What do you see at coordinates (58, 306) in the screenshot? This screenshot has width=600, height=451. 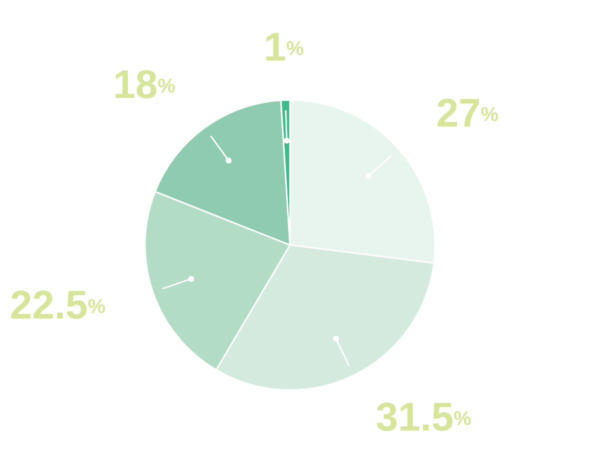 I see `data-label: 22.5%` at bounding box center [58, 306].